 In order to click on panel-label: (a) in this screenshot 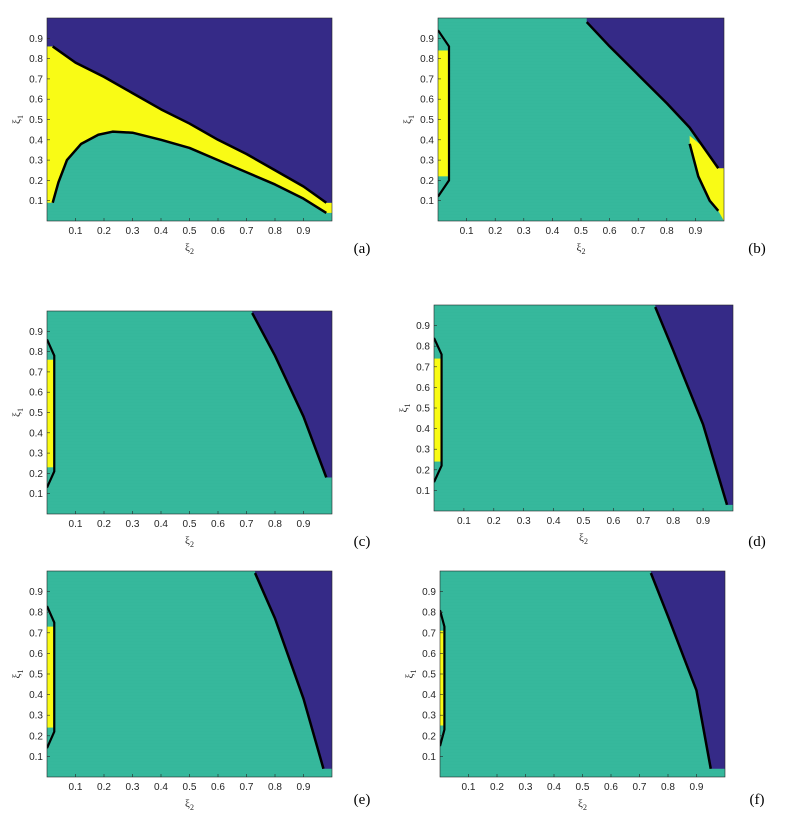, I will do `click(362, 249)`.